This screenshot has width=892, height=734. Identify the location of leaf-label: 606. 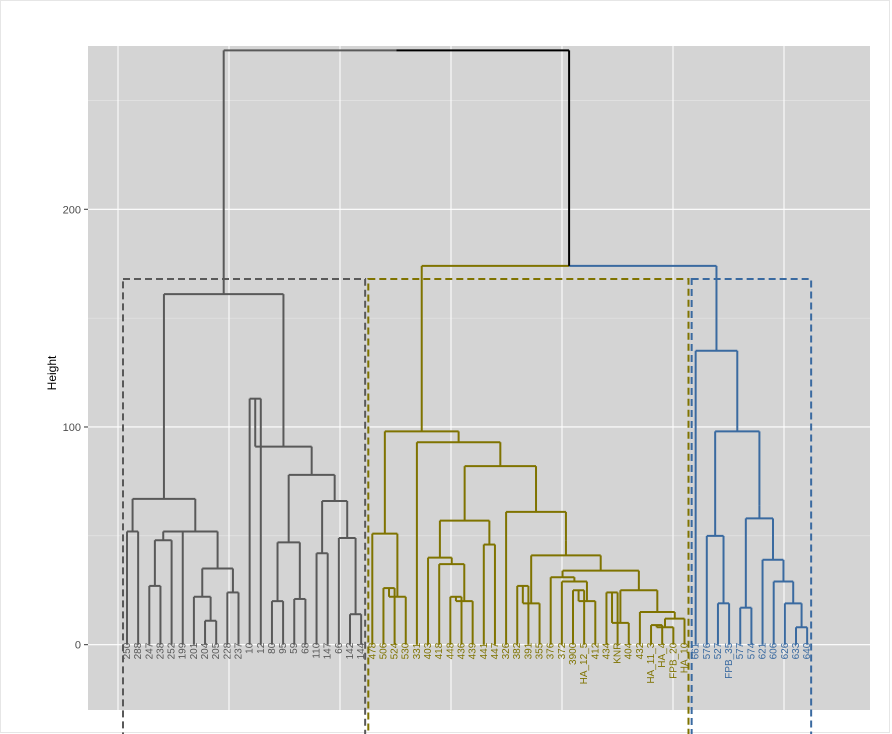
(774, 650).